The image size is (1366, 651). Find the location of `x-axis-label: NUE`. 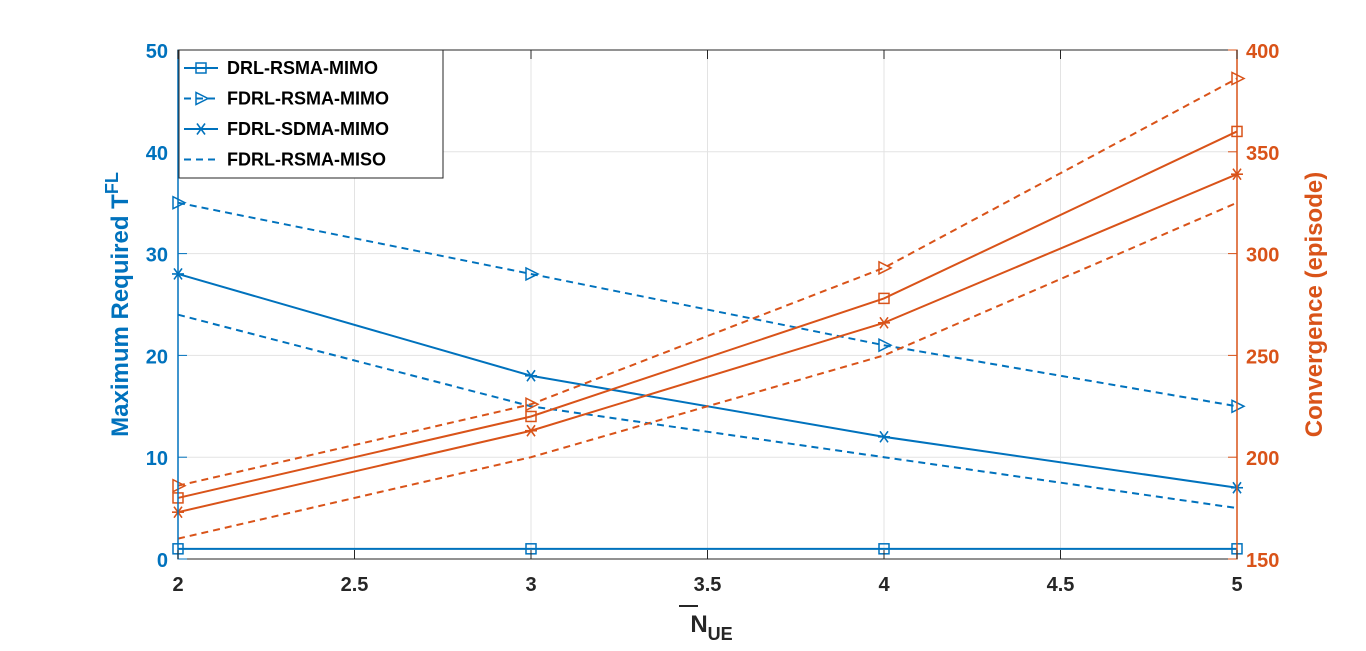

x-axis-label: NUE is located at coordinates (711, 627).